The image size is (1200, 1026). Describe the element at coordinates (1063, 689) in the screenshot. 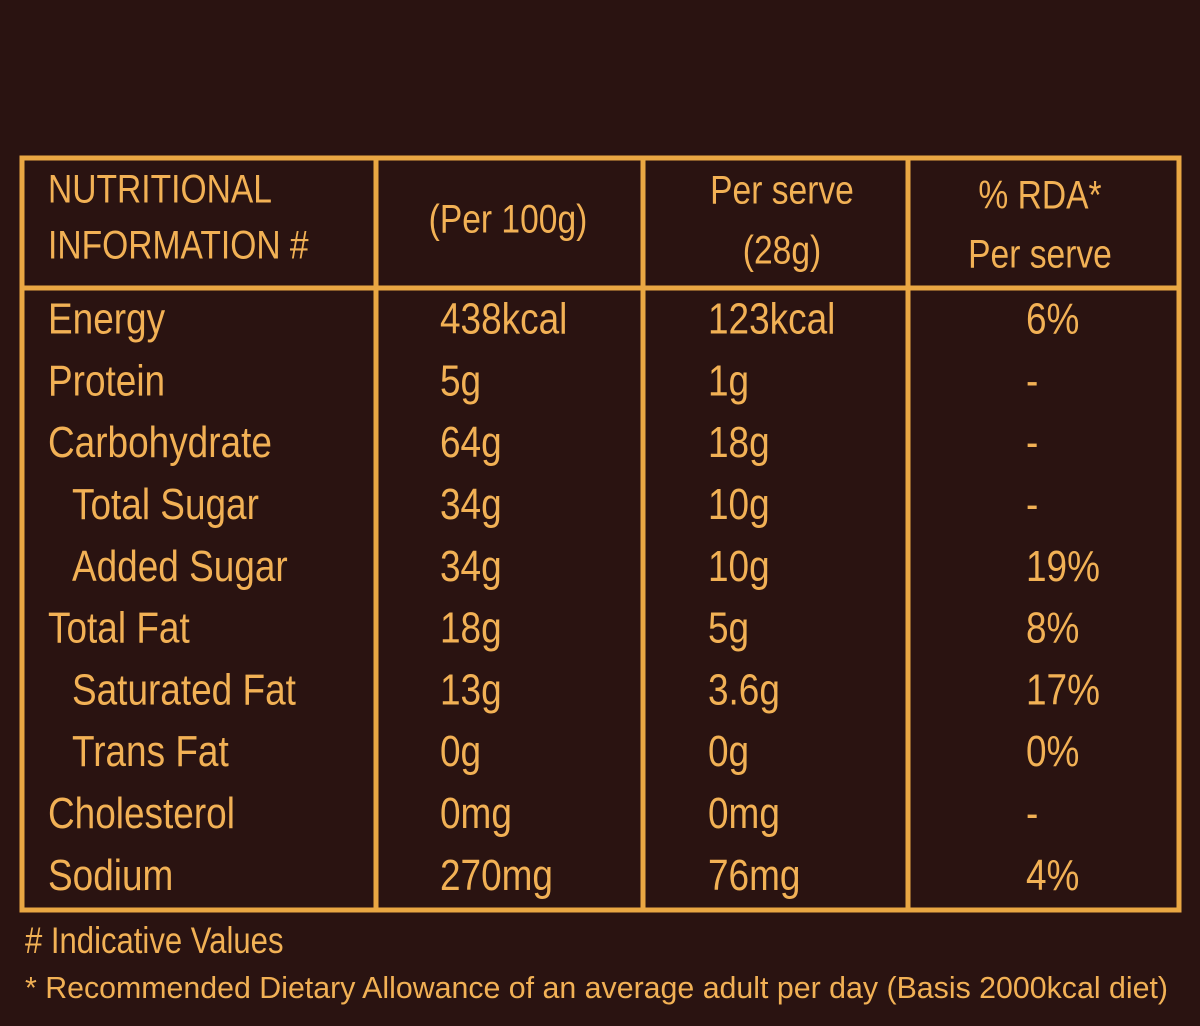

I see `nutrient-value: 17%` at that location.